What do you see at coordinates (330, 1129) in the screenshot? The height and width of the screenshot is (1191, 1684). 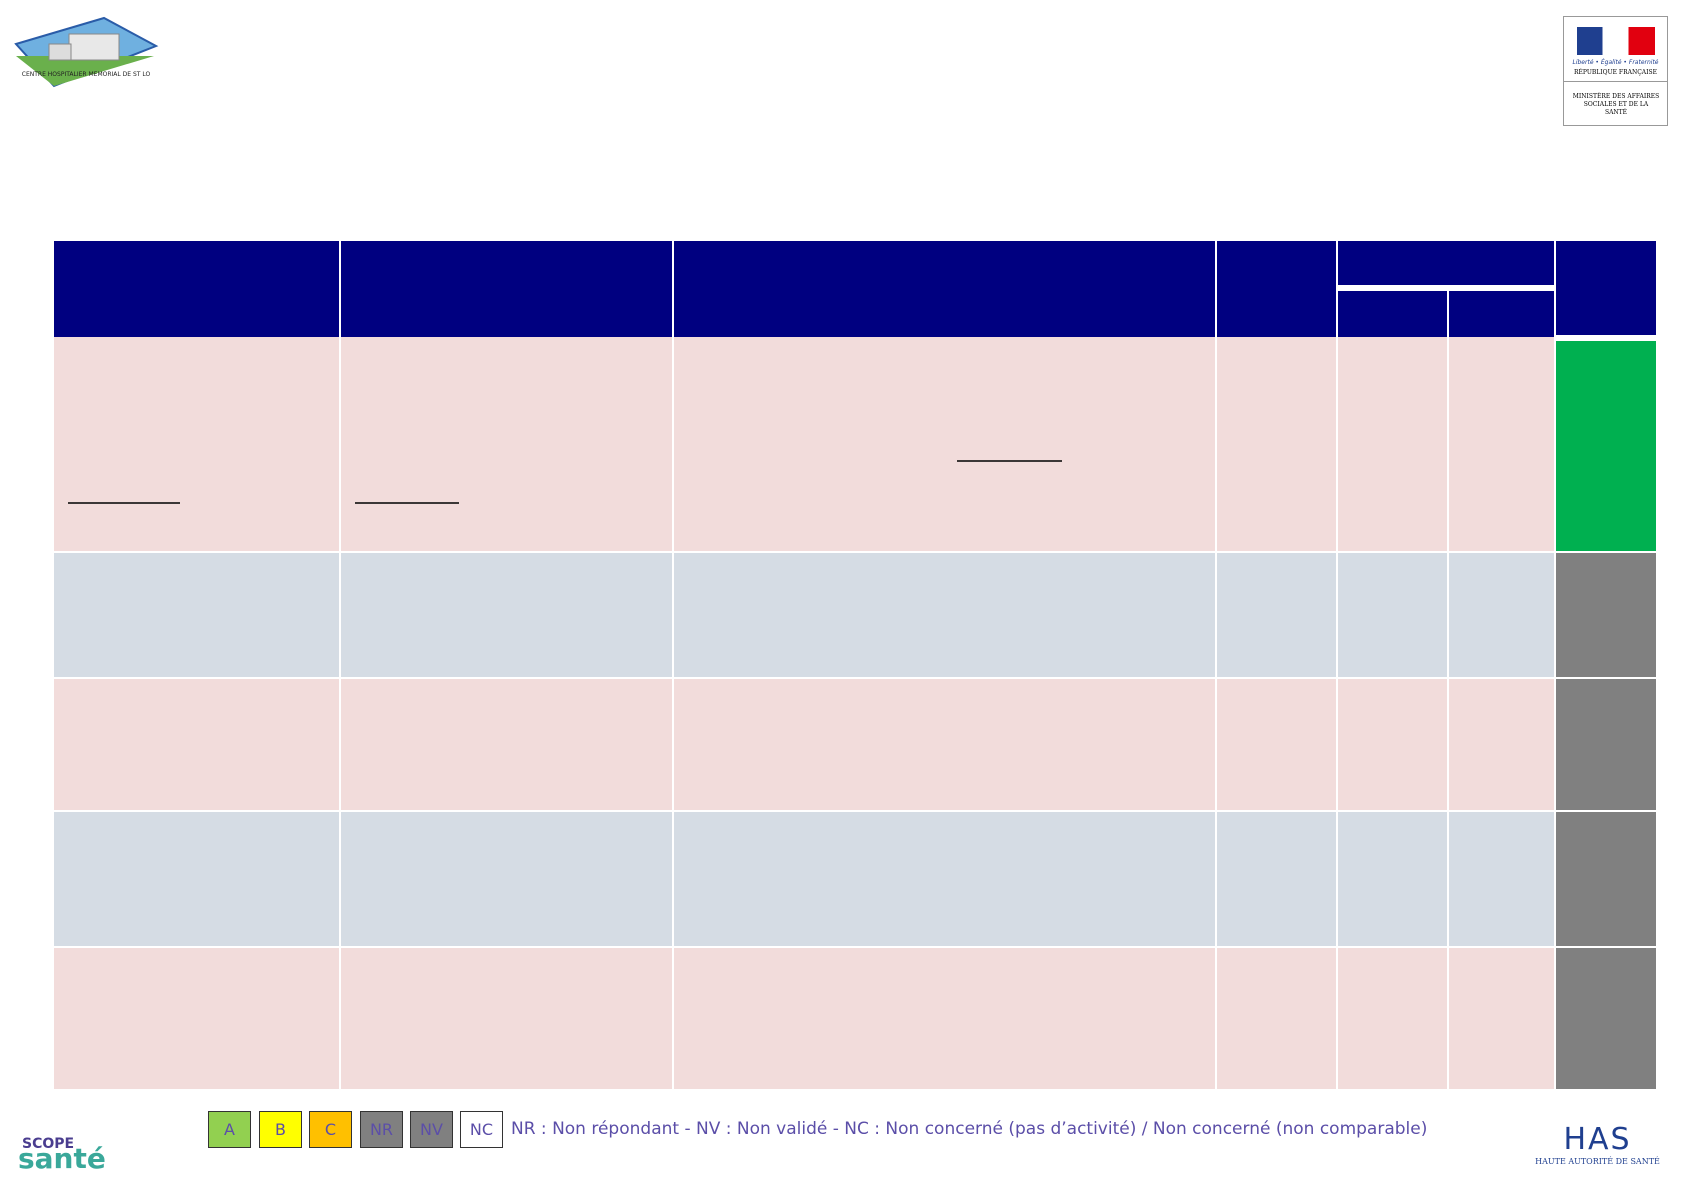 I see `legend-box: C` at bounding box center [330, 1129].